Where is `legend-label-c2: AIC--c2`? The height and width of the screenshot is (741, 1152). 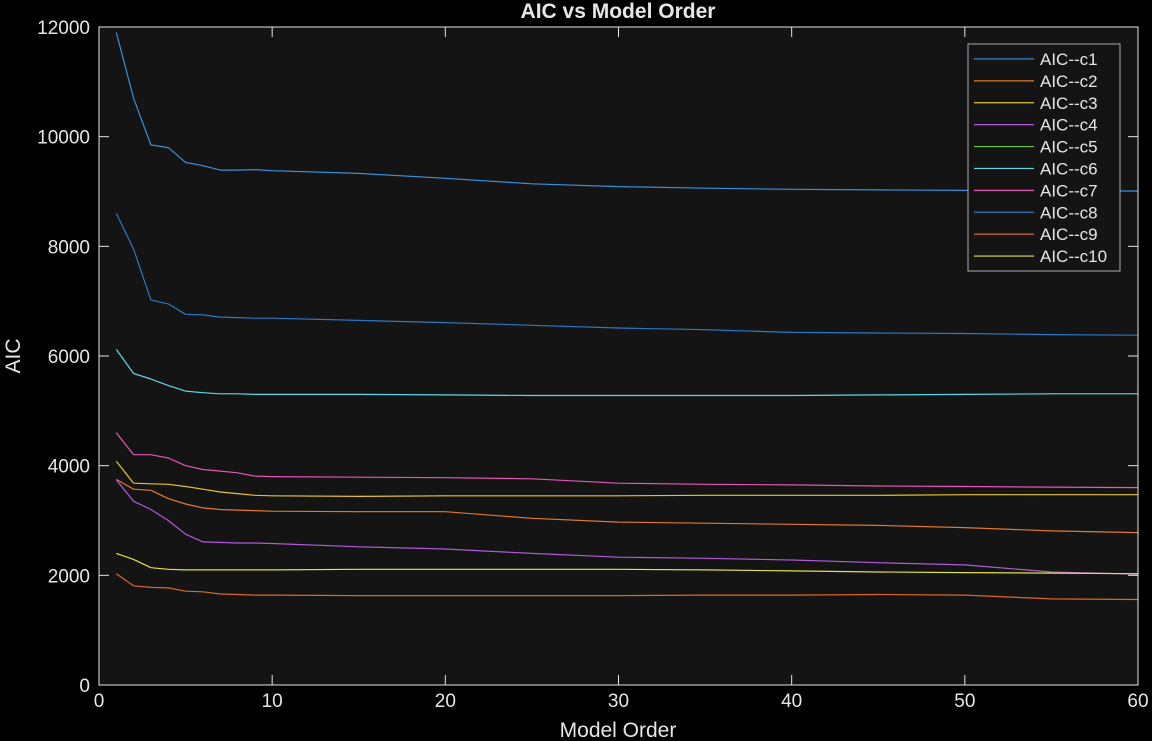
legend-label-c2: AIC--c2 is located at coordinates (1069, 81).